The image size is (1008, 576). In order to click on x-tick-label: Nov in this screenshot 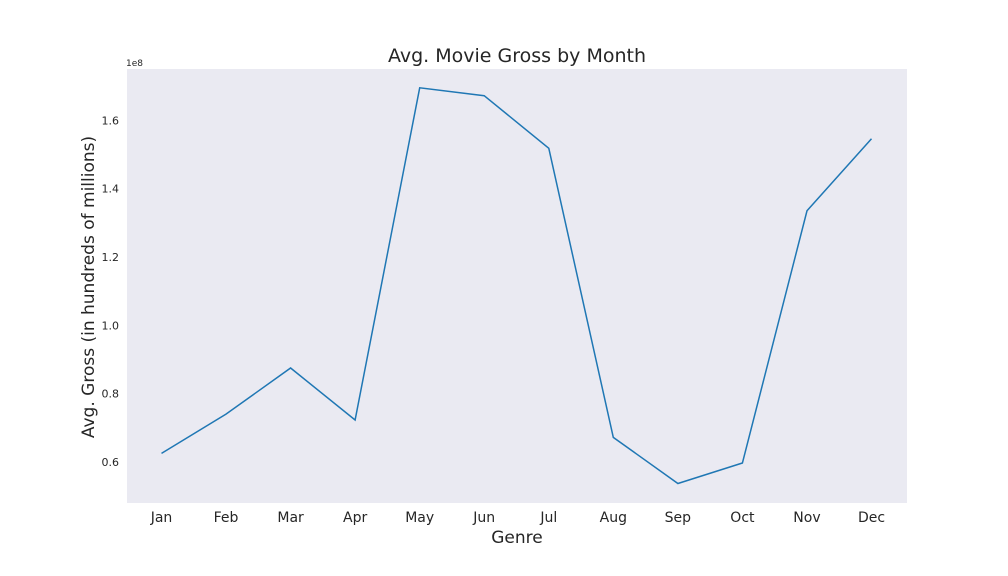, I will do `click(806, 518)`.